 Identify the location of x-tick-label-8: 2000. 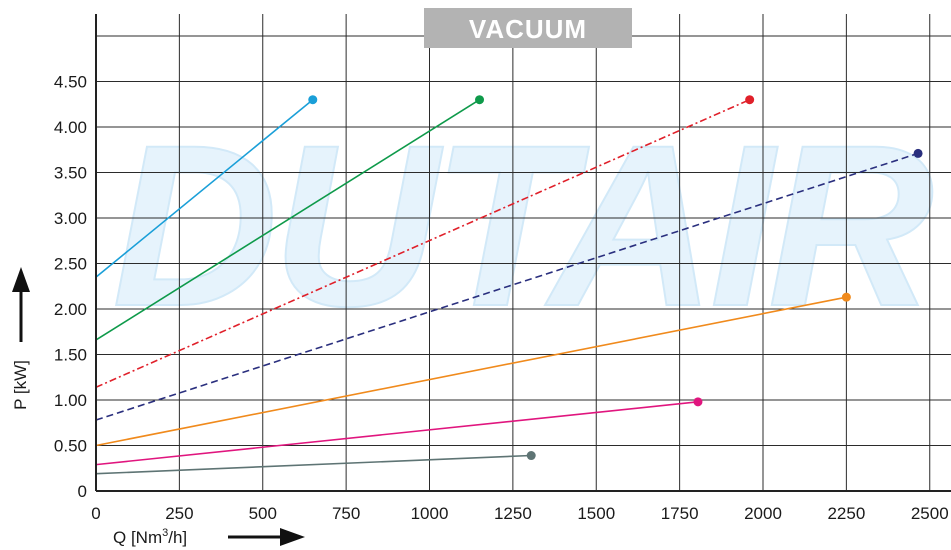
(763, 513).